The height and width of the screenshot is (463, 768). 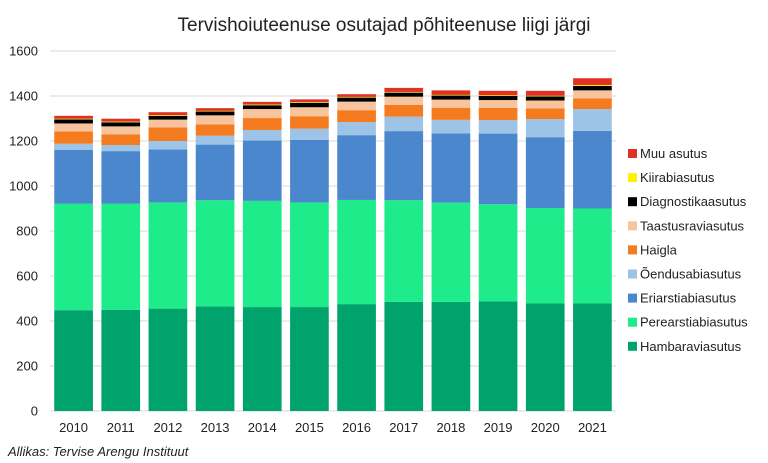 I want to click on legend-label: Haigla, so click(x=659, y=249).